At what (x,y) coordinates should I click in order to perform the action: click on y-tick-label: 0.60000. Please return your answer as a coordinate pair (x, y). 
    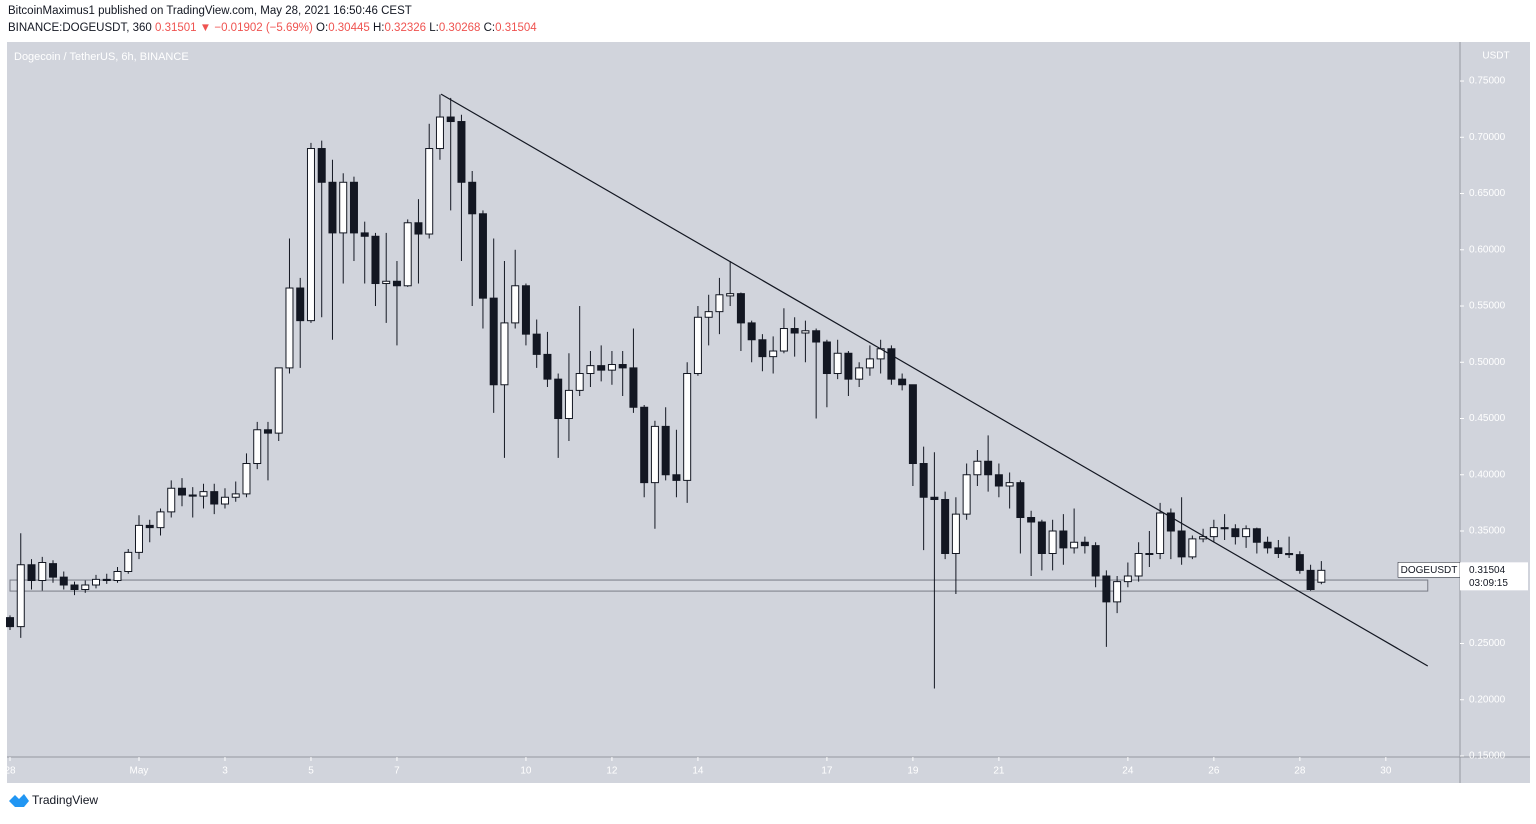
    Looking at the image, I should click on (1487, 249).